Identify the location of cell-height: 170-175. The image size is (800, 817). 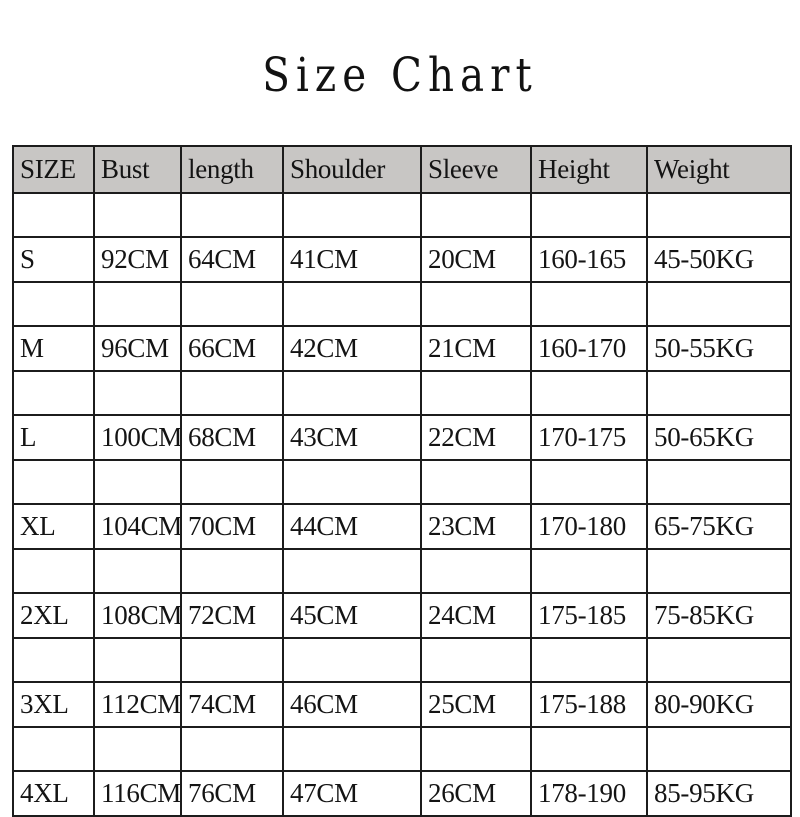
(589, 437).